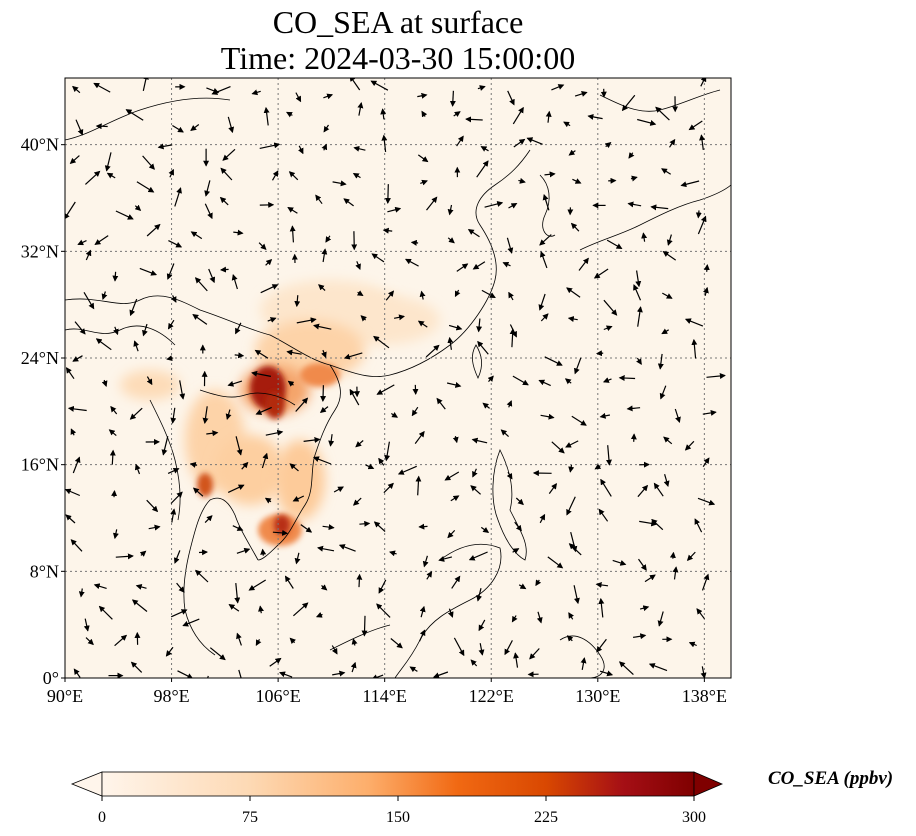 The width and height of the screenshot is (916, 836). Describe the element at coordinates (398, 817) in the screenshot. I see `colorbar-tick-label: 150` at that location.